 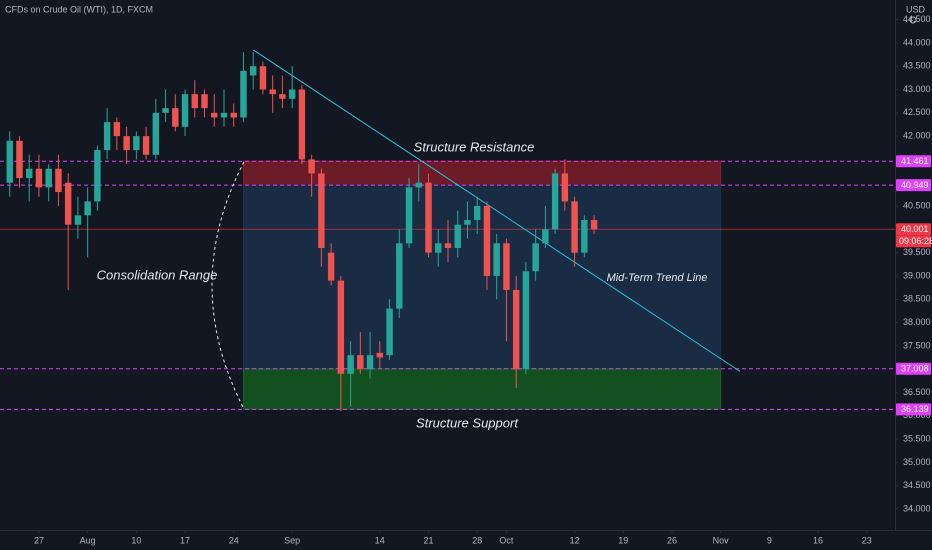 What do you see at coordinates (917, 112) in the screenshot?
I see `y-tick-label: 42.500` at bounding box center [917, 112].